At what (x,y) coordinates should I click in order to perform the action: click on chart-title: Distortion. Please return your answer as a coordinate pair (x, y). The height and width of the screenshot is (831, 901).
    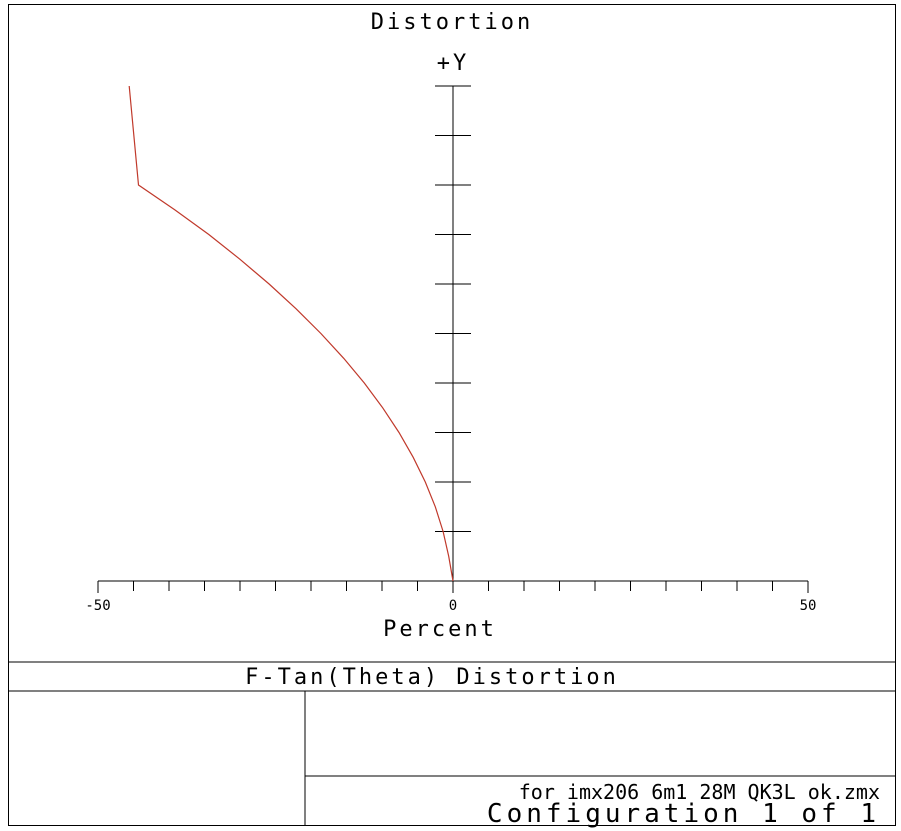
    Looking at the image, I should click on (452, 22).